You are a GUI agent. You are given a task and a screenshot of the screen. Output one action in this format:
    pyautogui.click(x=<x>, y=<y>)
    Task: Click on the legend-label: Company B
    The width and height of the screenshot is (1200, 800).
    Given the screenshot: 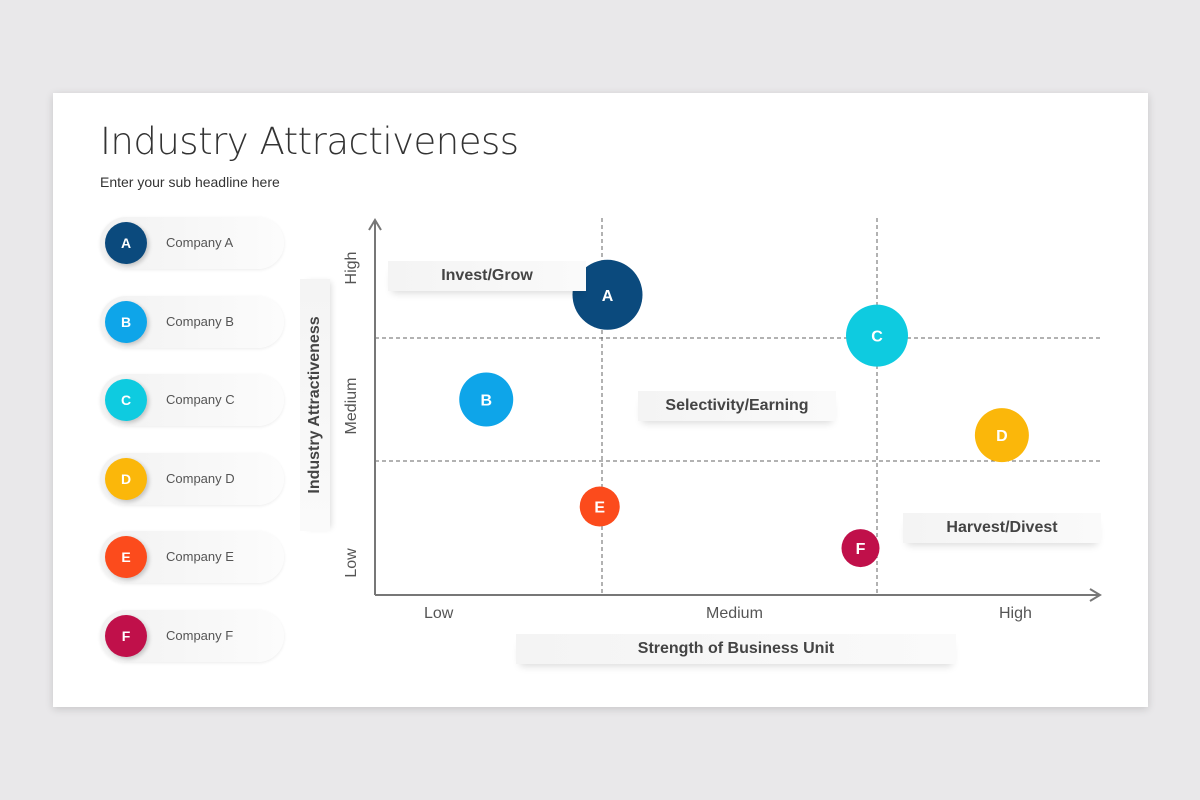 What is the action you would take?
    pyautogui.click(x=200, y=321)
    